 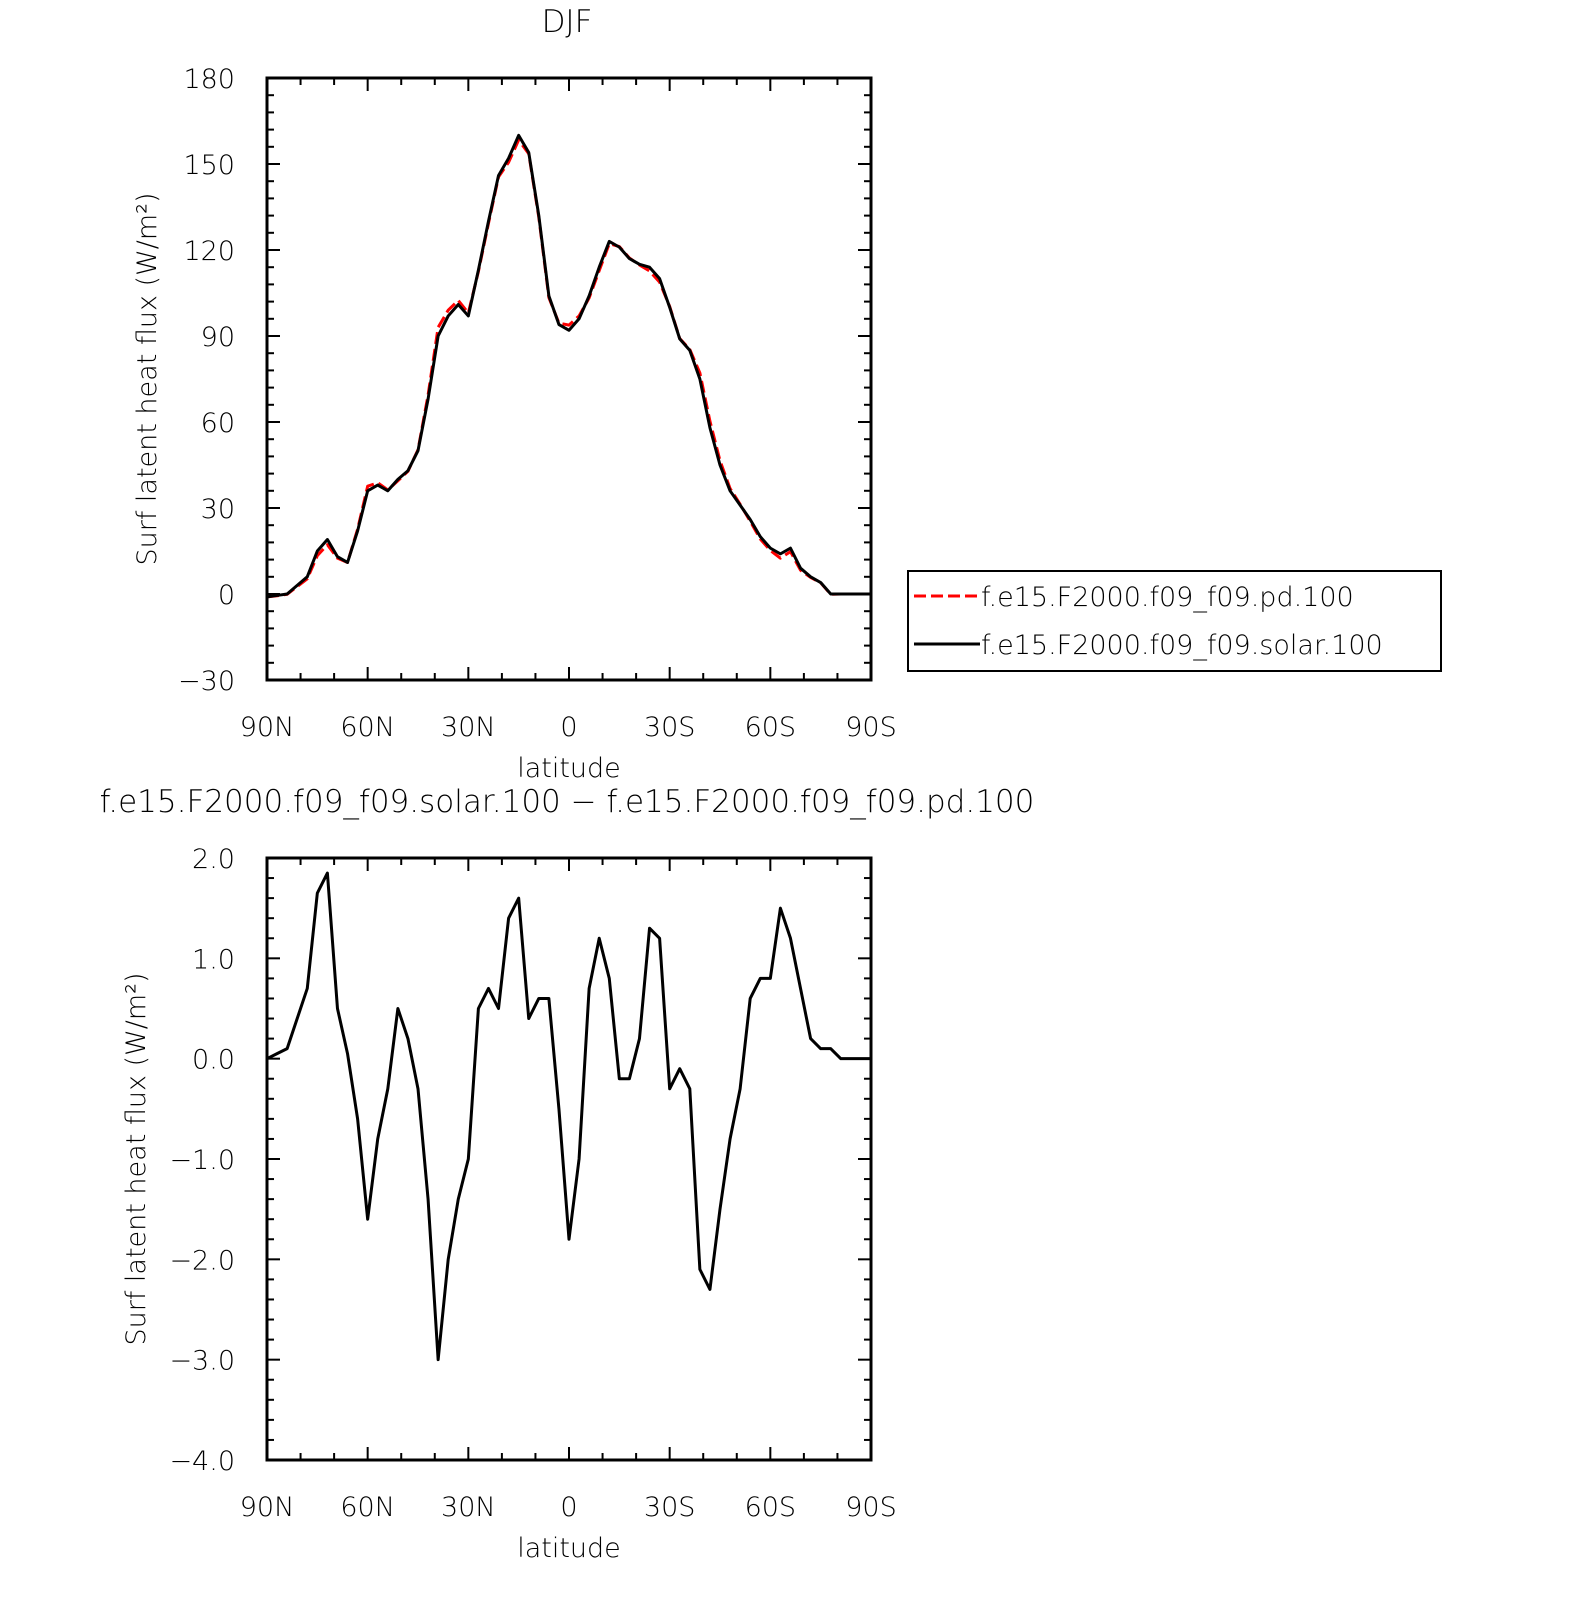 What do you see at coordinates (202, 1160) in the screenshot?
I see `y-tick-label: −1.0` at bounding box center [202, 1160].